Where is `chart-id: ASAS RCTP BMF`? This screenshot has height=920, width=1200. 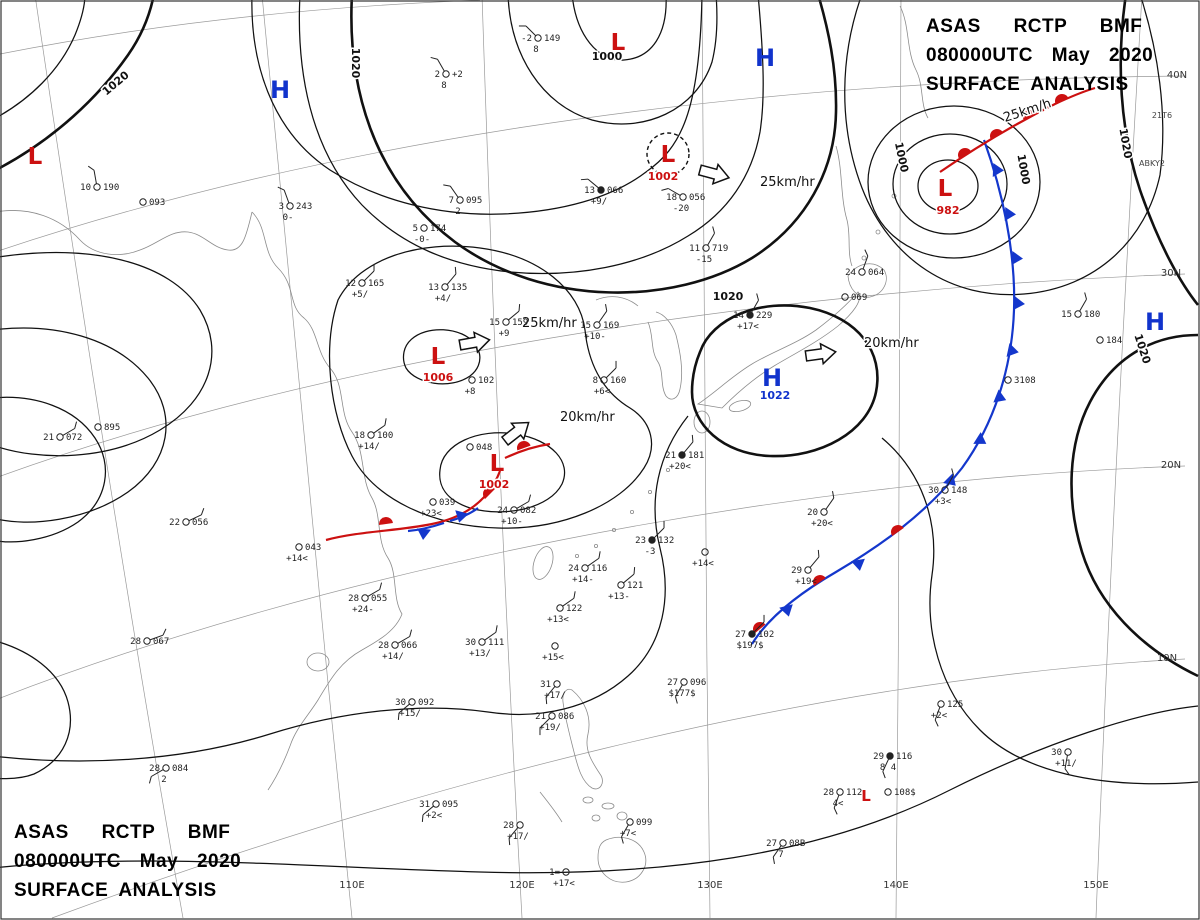
chart-id: ASAS RCTP BMF is located at coordinates (122, 832).